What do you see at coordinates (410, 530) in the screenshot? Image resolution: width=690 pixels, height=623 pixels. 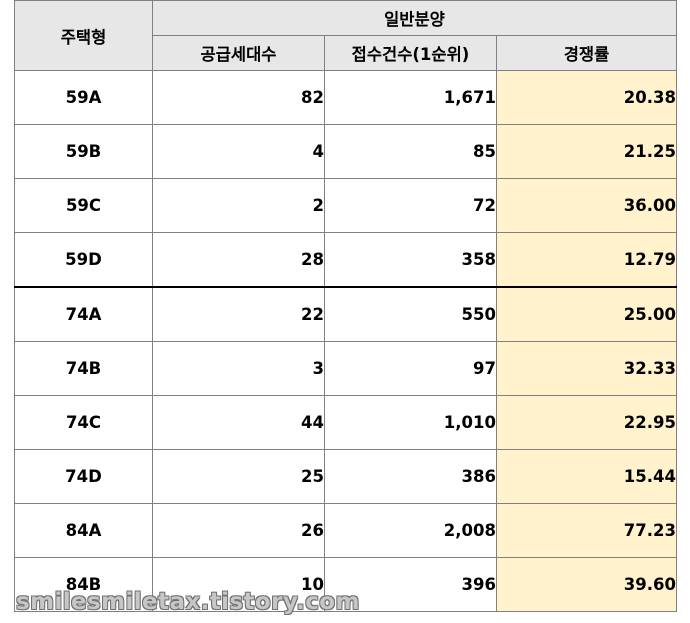 I see `cell-applications: 2,008` at bounding box center [410, 530].